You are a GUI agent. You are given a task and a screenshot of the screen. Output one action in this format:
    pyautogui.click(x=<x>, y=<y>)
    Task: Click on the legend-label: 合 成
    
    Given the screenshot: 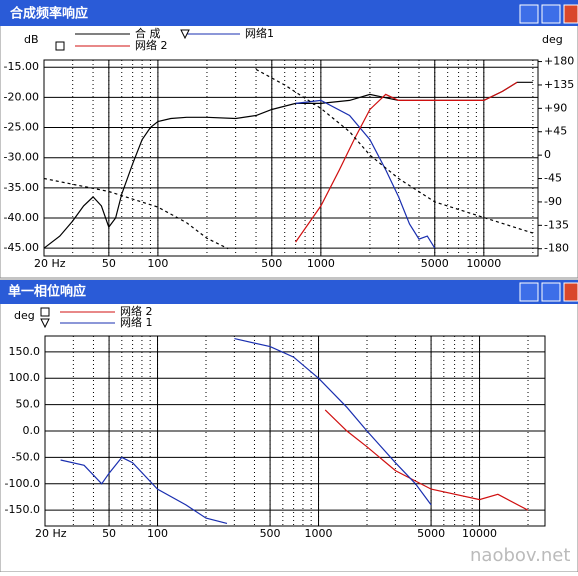 What is the action you would take?
    pyautogui.click(x=148, y=33)
    